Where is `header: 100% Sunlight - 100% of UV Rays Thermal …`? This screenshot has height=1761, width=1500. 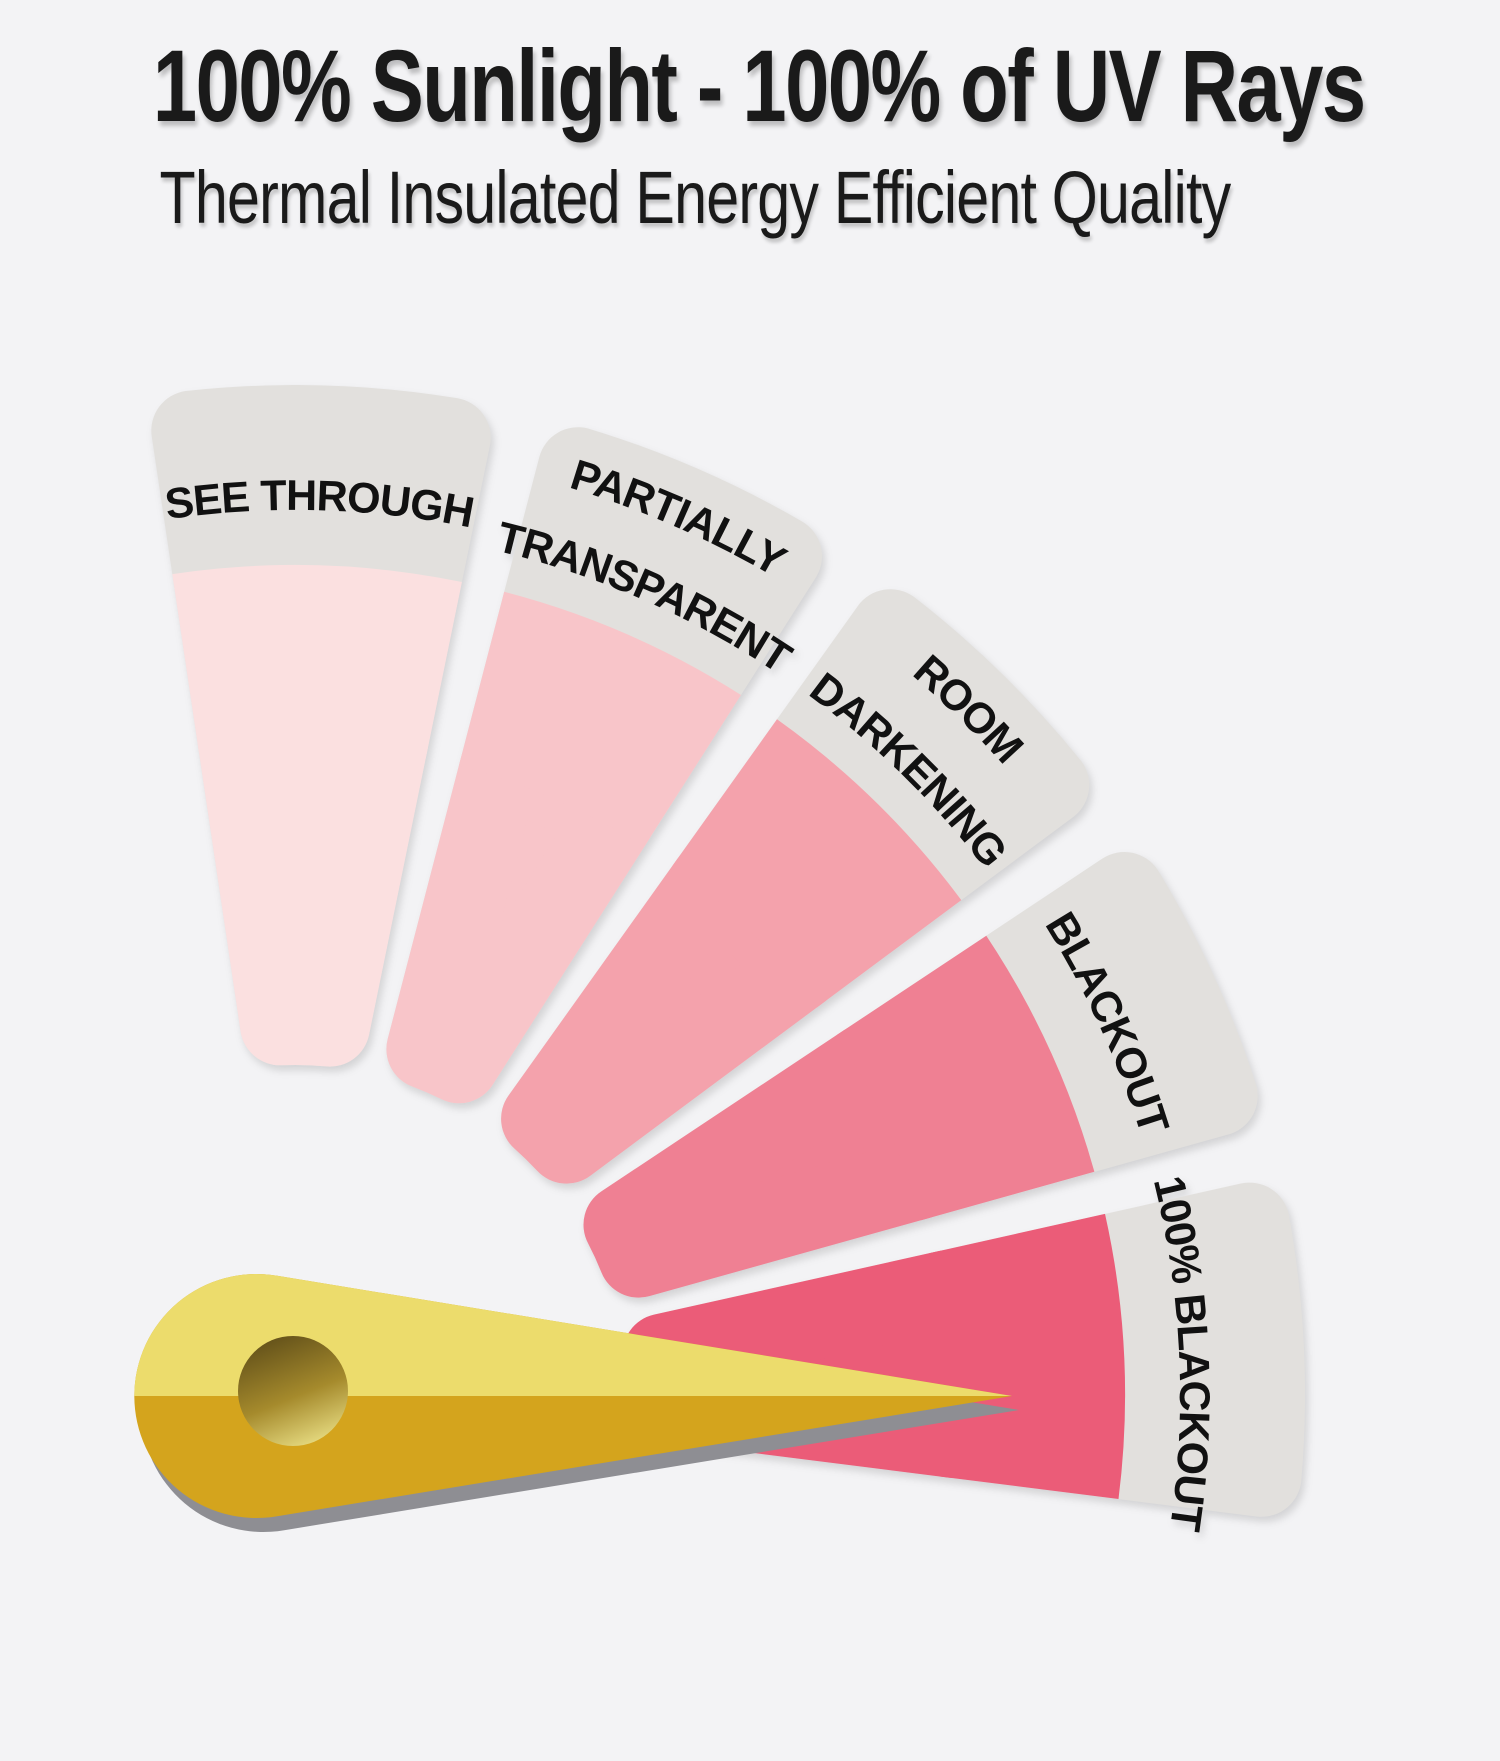
header: 100% Sunlight - 100% of UV Rays Thermal … is located at coordinates (695, 134).